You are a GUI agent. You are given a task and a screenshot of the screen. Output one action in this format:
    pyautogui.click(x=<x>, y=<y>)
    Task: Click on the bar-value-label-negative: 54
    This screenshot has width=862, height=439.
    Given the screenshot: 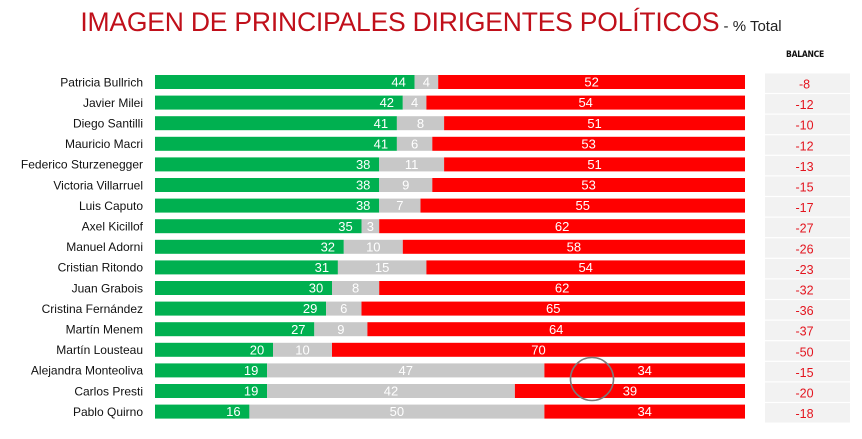 What is the action you would take?
    pyautogui.click(x=585, y=267)
    